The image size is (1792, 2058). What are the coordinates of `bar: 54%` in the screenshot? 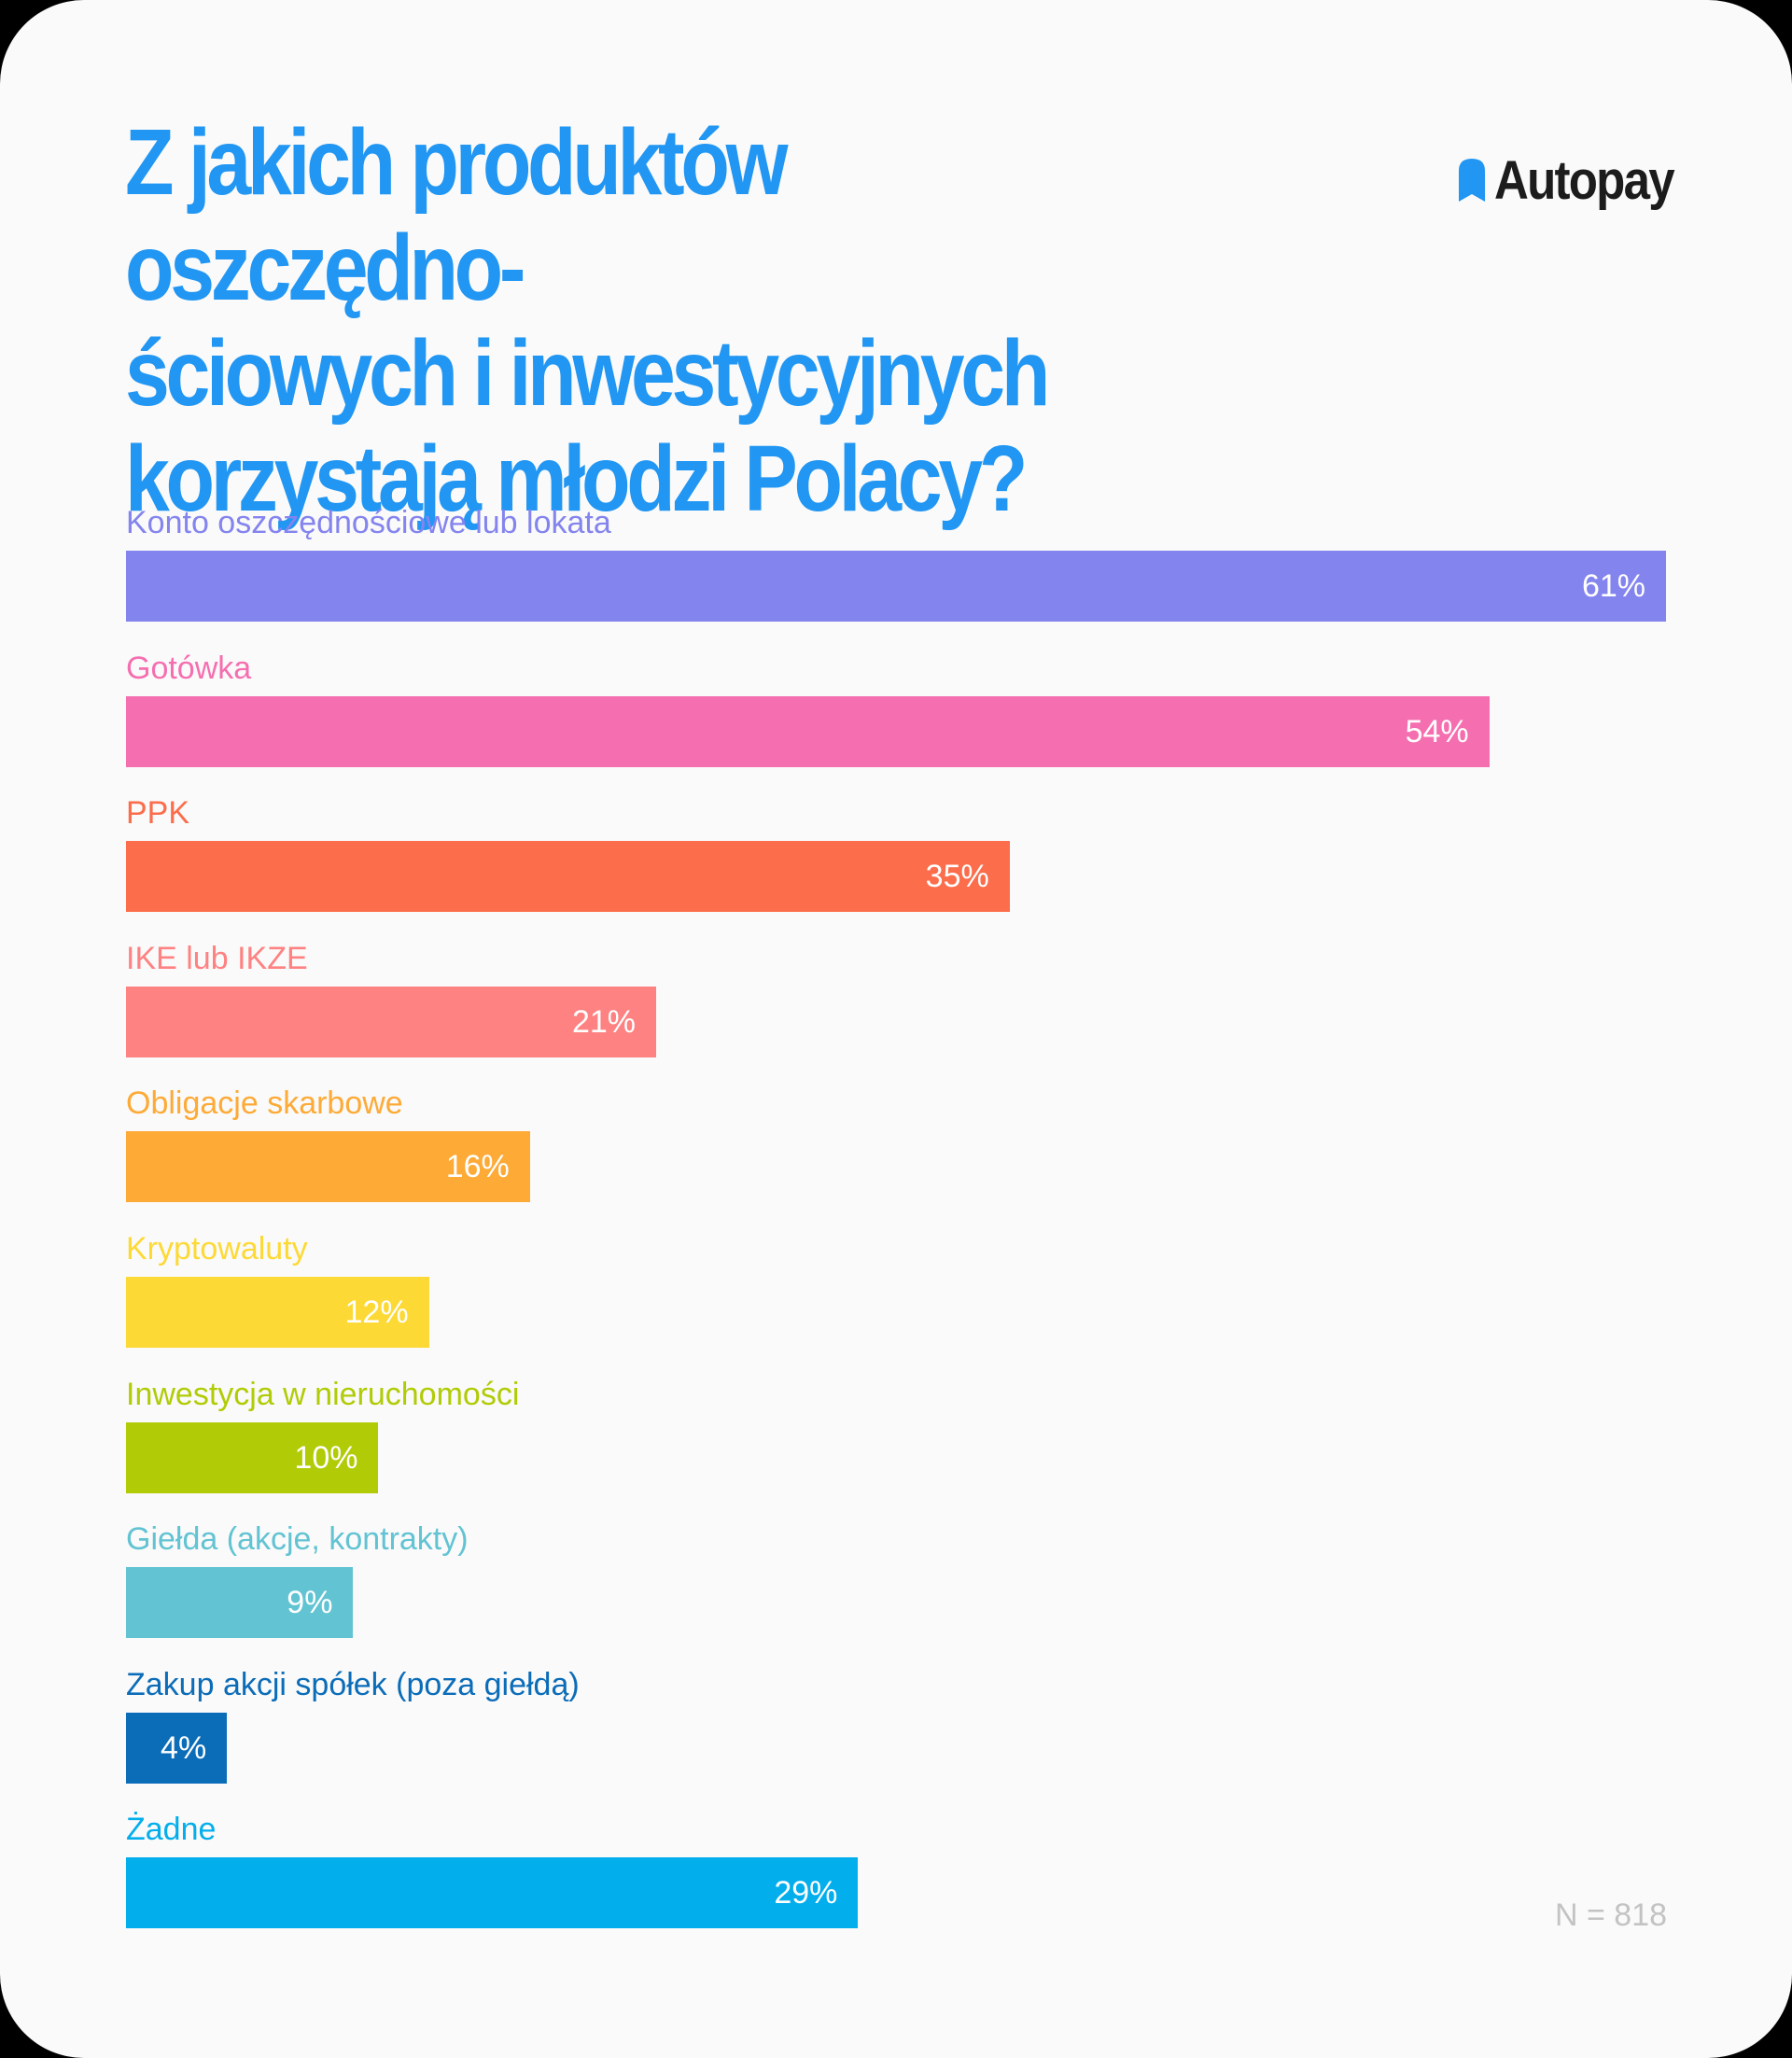 It's located at (808, 731).